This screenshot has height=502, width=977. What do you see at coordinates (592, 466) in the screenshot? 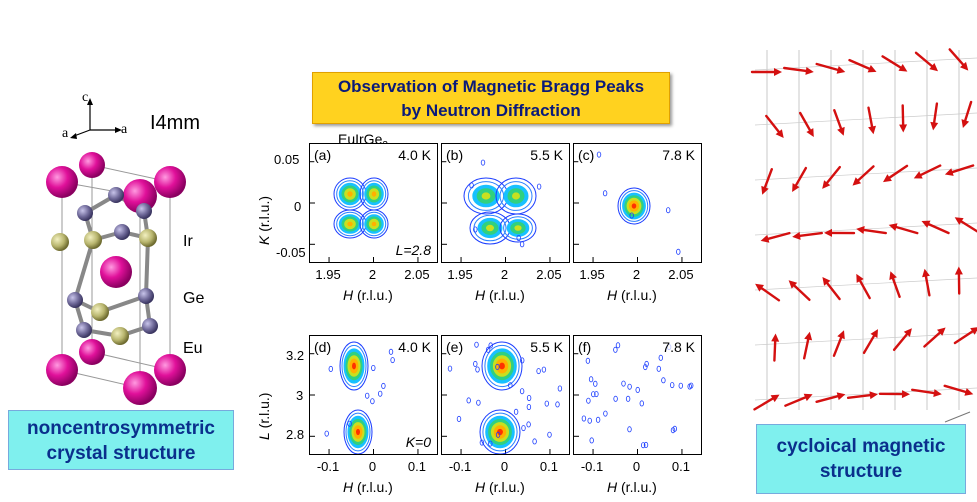
I see `bottom-x-tick-2-0: -0.1` at bounding box center [592, 466].